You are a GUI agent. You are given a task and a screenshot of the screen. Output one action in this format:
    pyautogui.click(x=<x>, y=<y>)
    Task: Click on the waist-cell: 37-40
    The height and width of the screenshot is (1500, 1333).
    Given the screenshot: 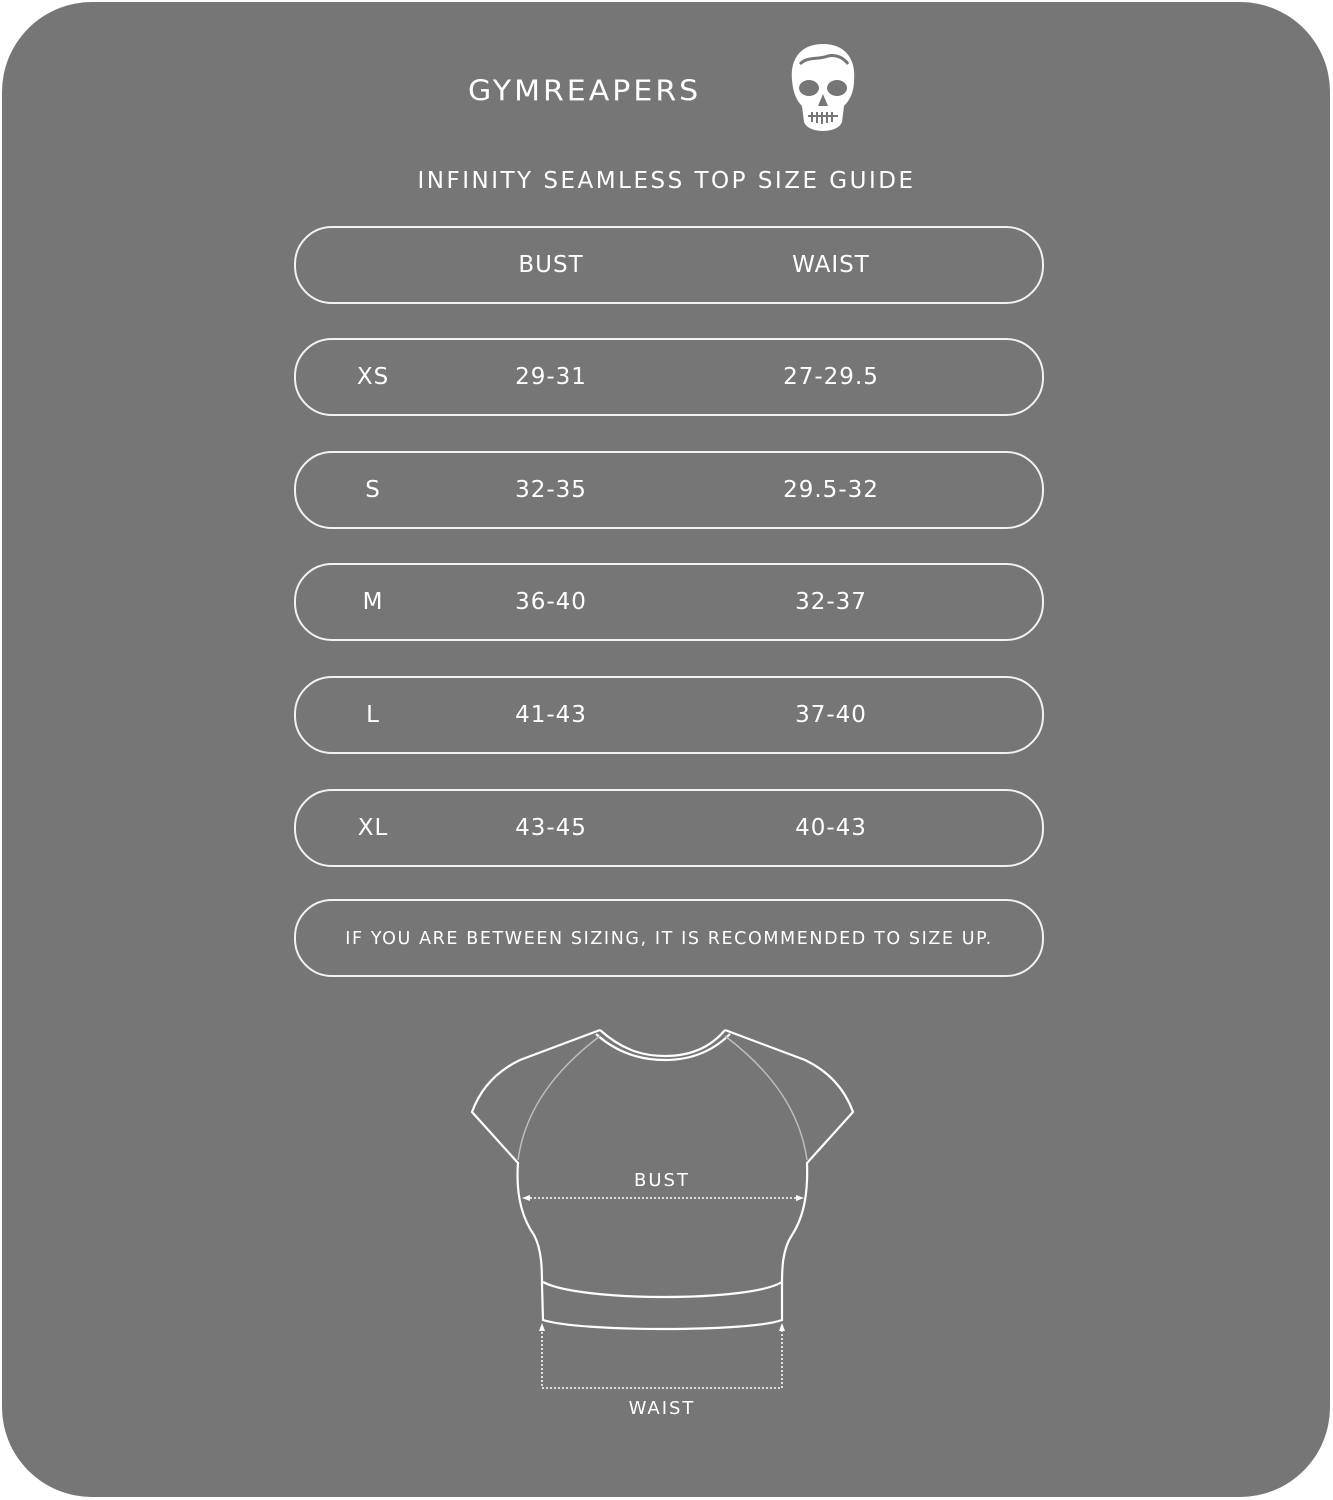 What is the action you would take?
    pyautogui.click(x=831, y=715)
    